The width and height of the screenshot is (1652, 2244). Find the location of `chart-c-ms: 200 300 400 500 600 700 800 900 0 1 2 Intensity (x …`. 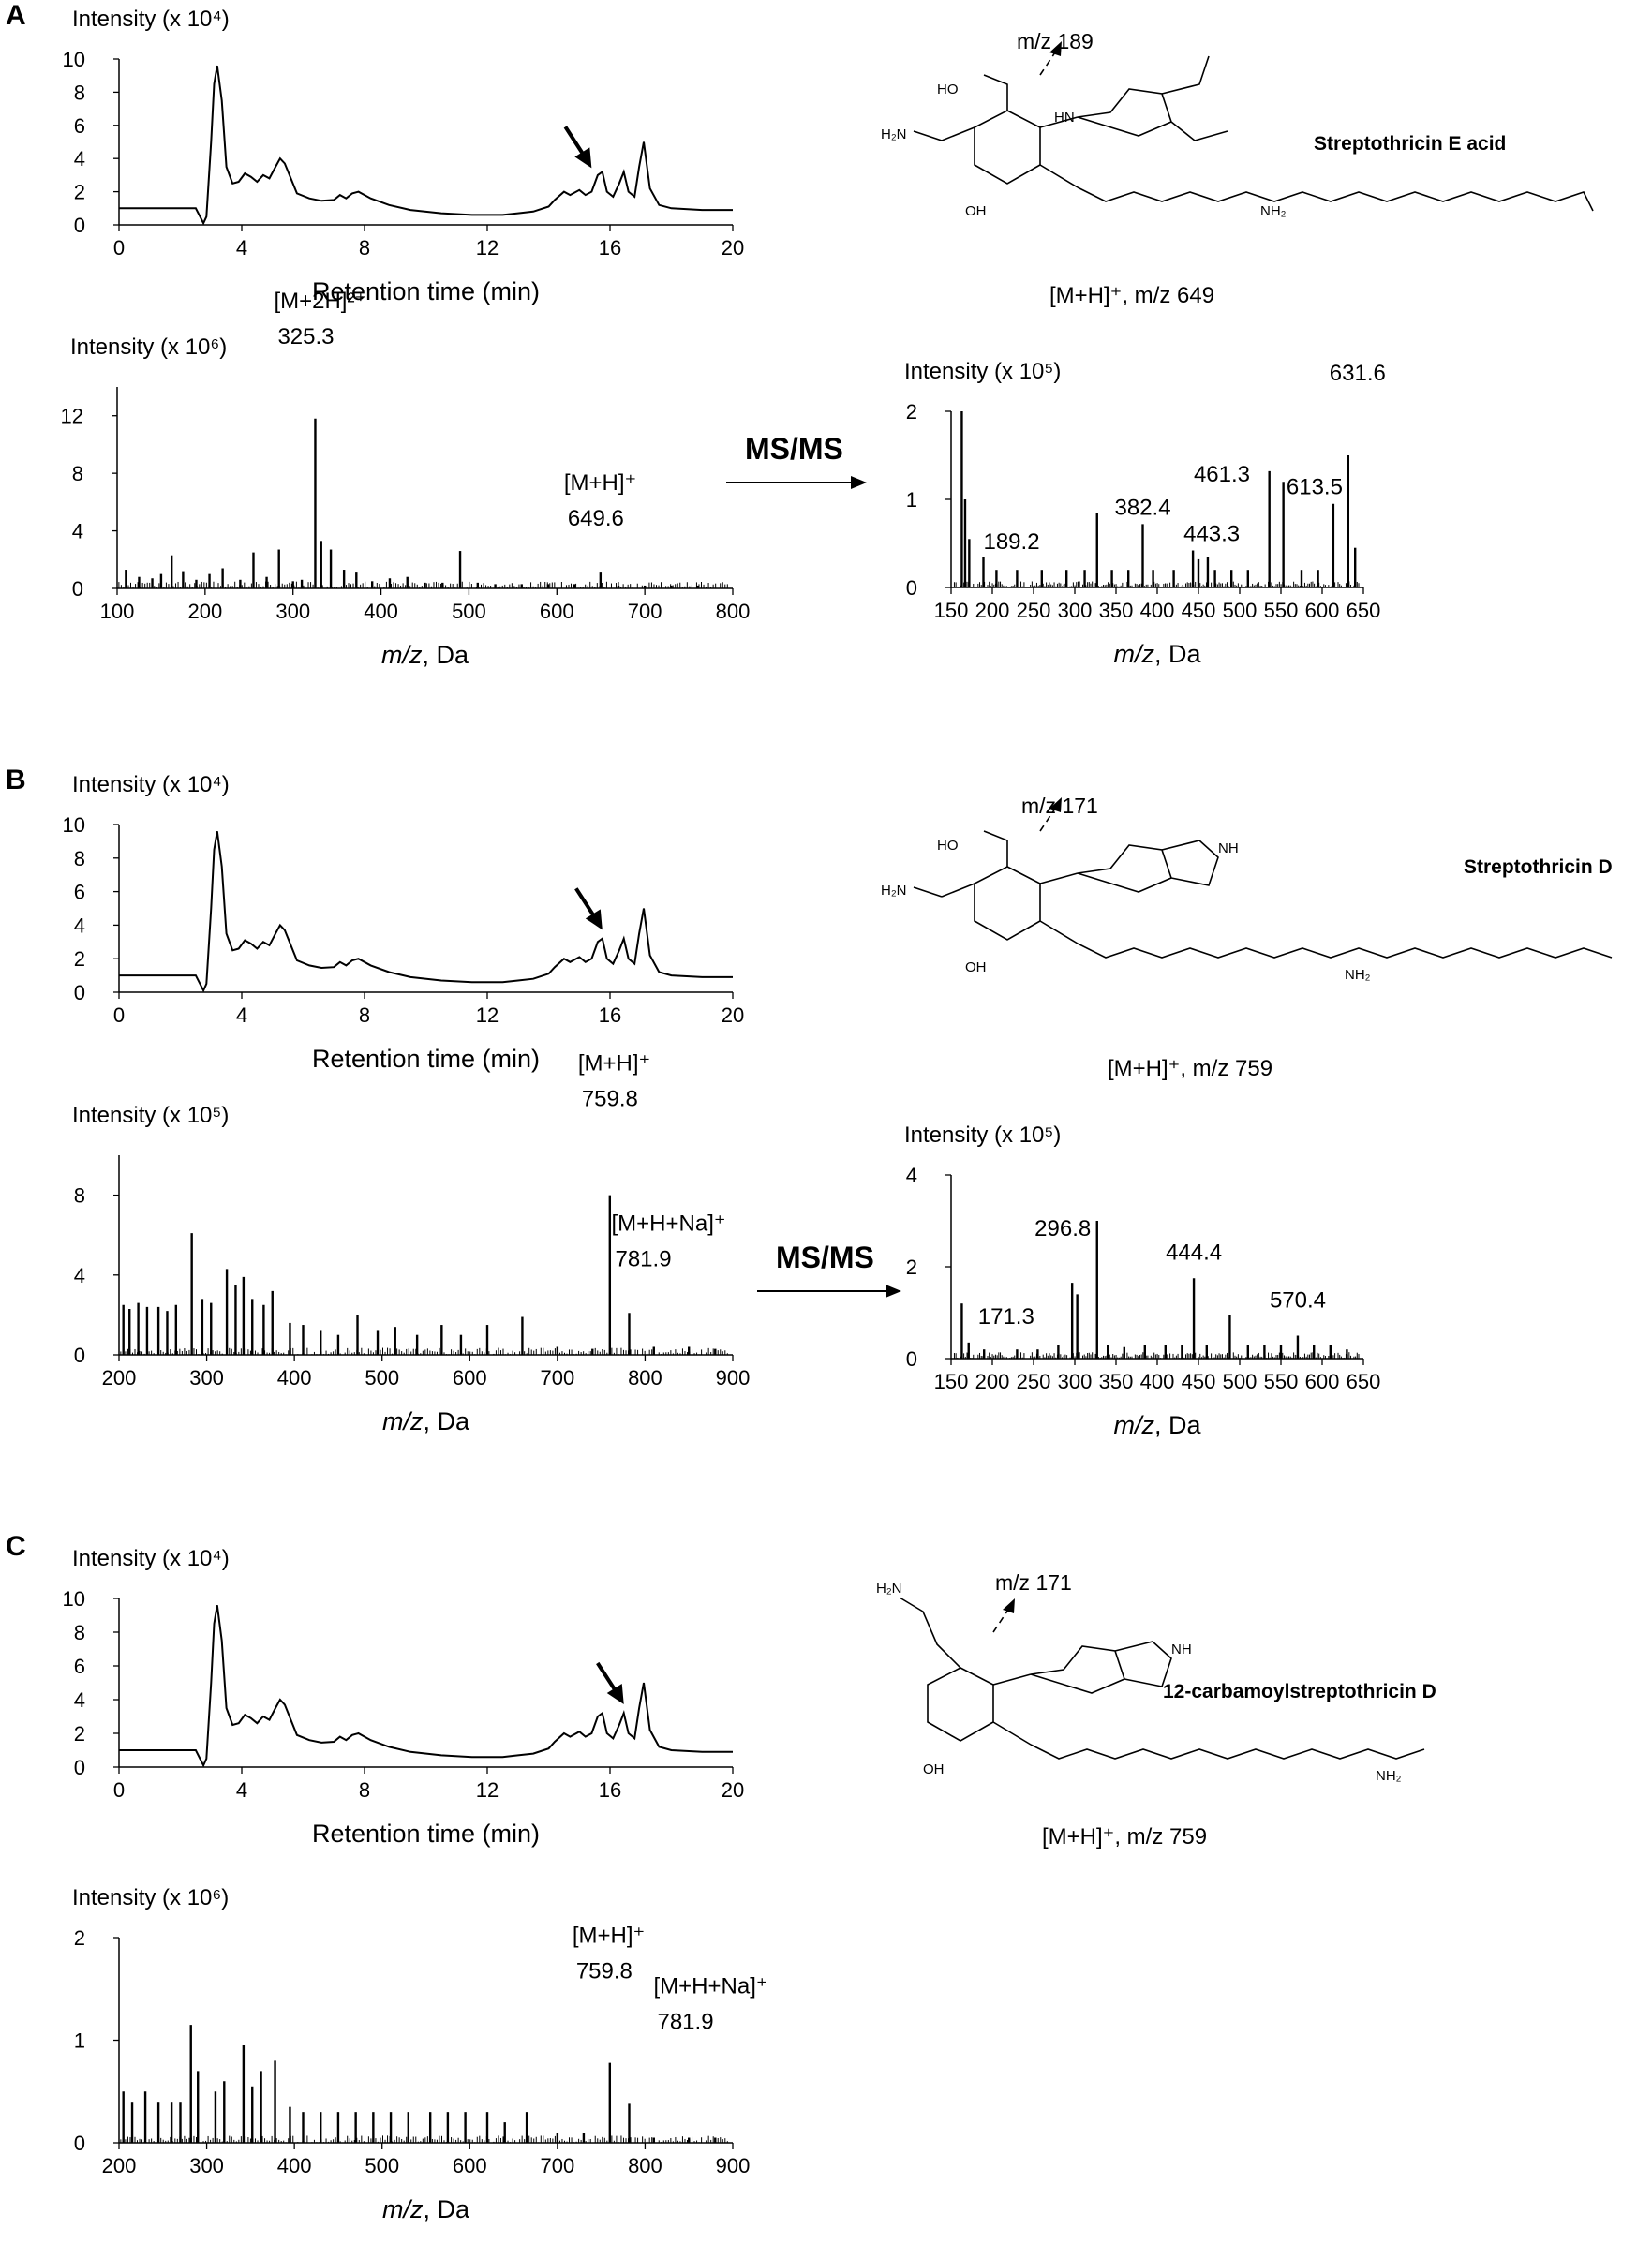

chart-c-ms: 200 300 400 500 600 700 800 900 0 1 2 Intensity (x … is located at coordinates (420, 2054).